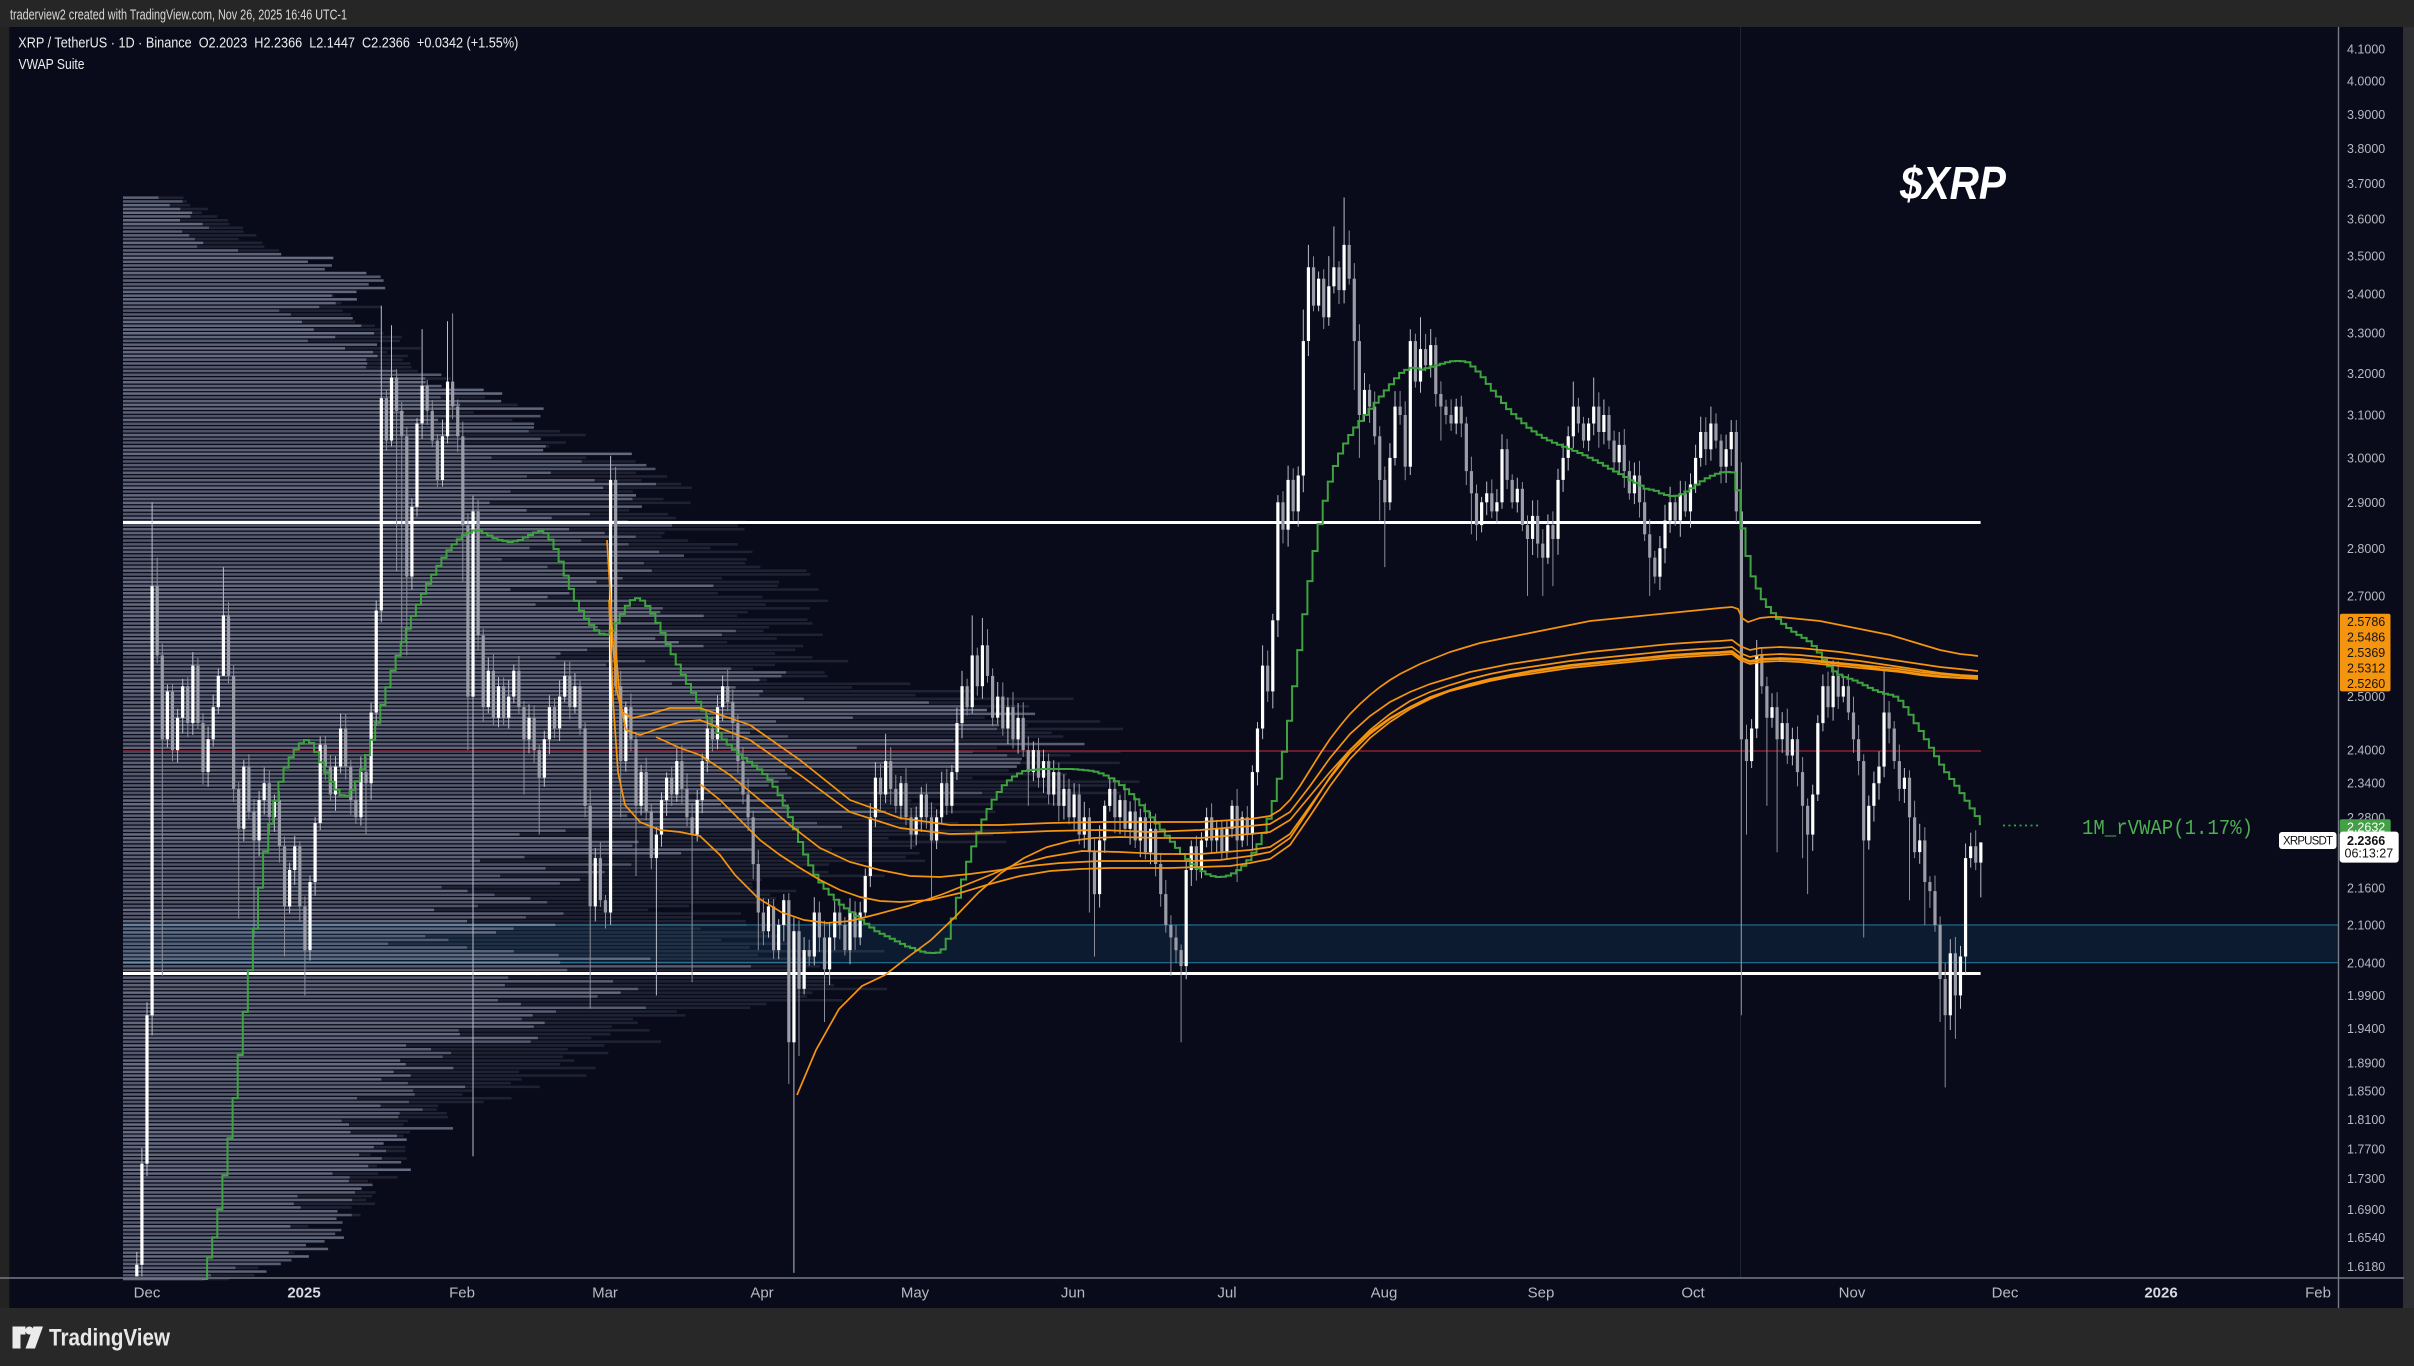 The image size is (2414, 1366). I want to click on svg-text: 3.8000, so click(2366, 149).